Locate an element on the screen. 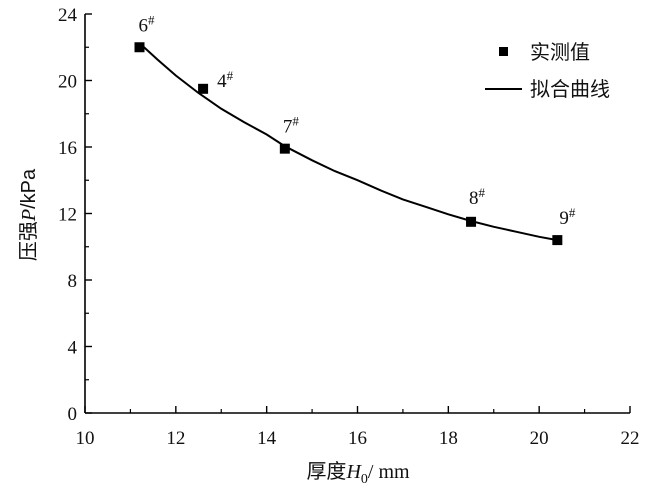 The image size is (658, 494). x-tick-label: 20 is located at coordinates (539, 438).